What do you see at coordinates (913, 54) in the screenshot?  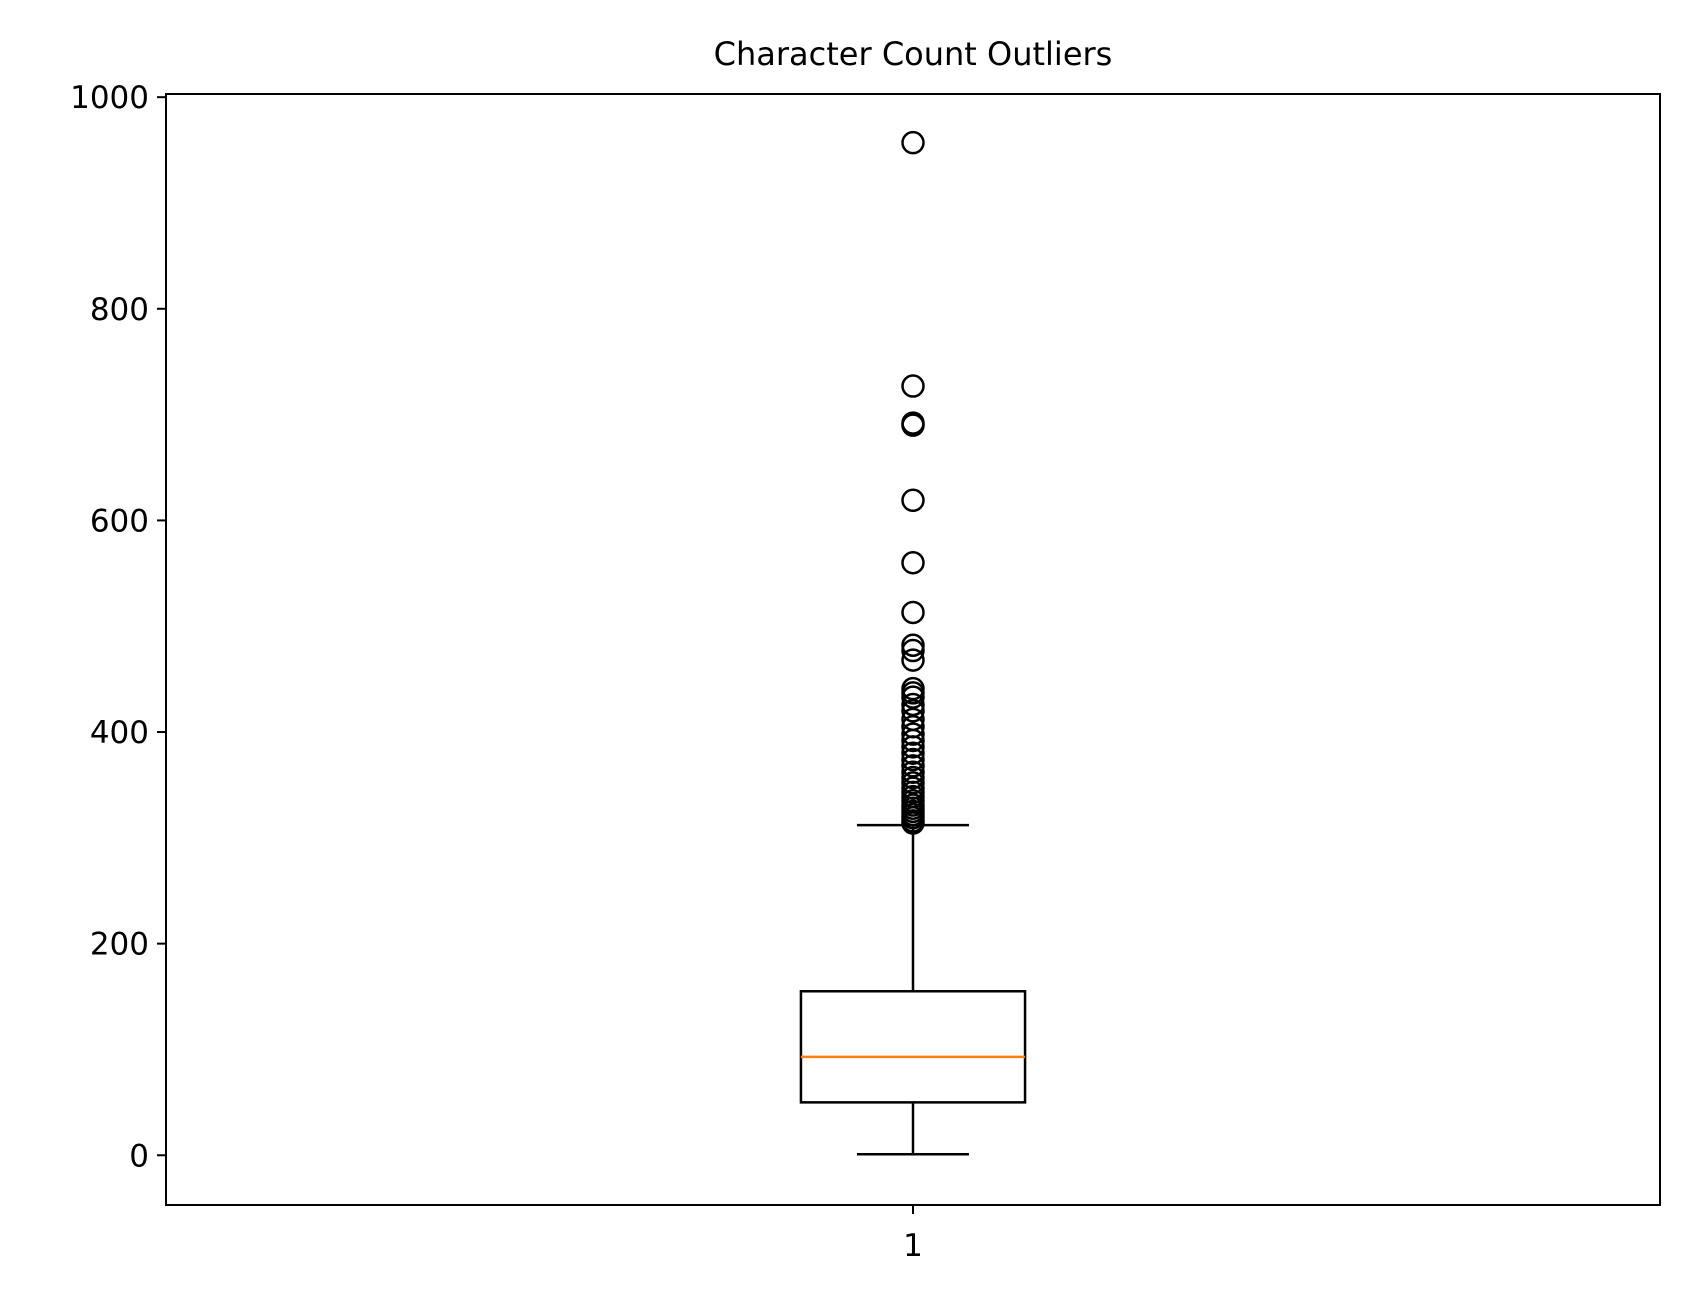 I see `chart-title: Character Count Outliers` at bounding box center [913, 54].